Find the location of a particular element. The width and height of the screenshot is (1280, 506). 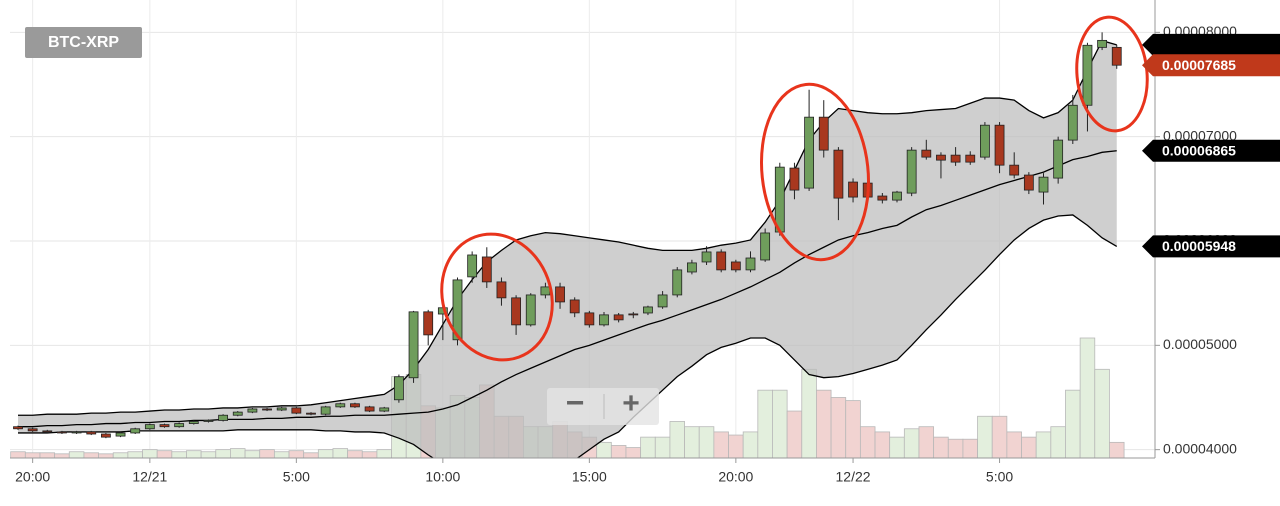

chart-title: BTC-XRP is located at coordinates (83, 42).